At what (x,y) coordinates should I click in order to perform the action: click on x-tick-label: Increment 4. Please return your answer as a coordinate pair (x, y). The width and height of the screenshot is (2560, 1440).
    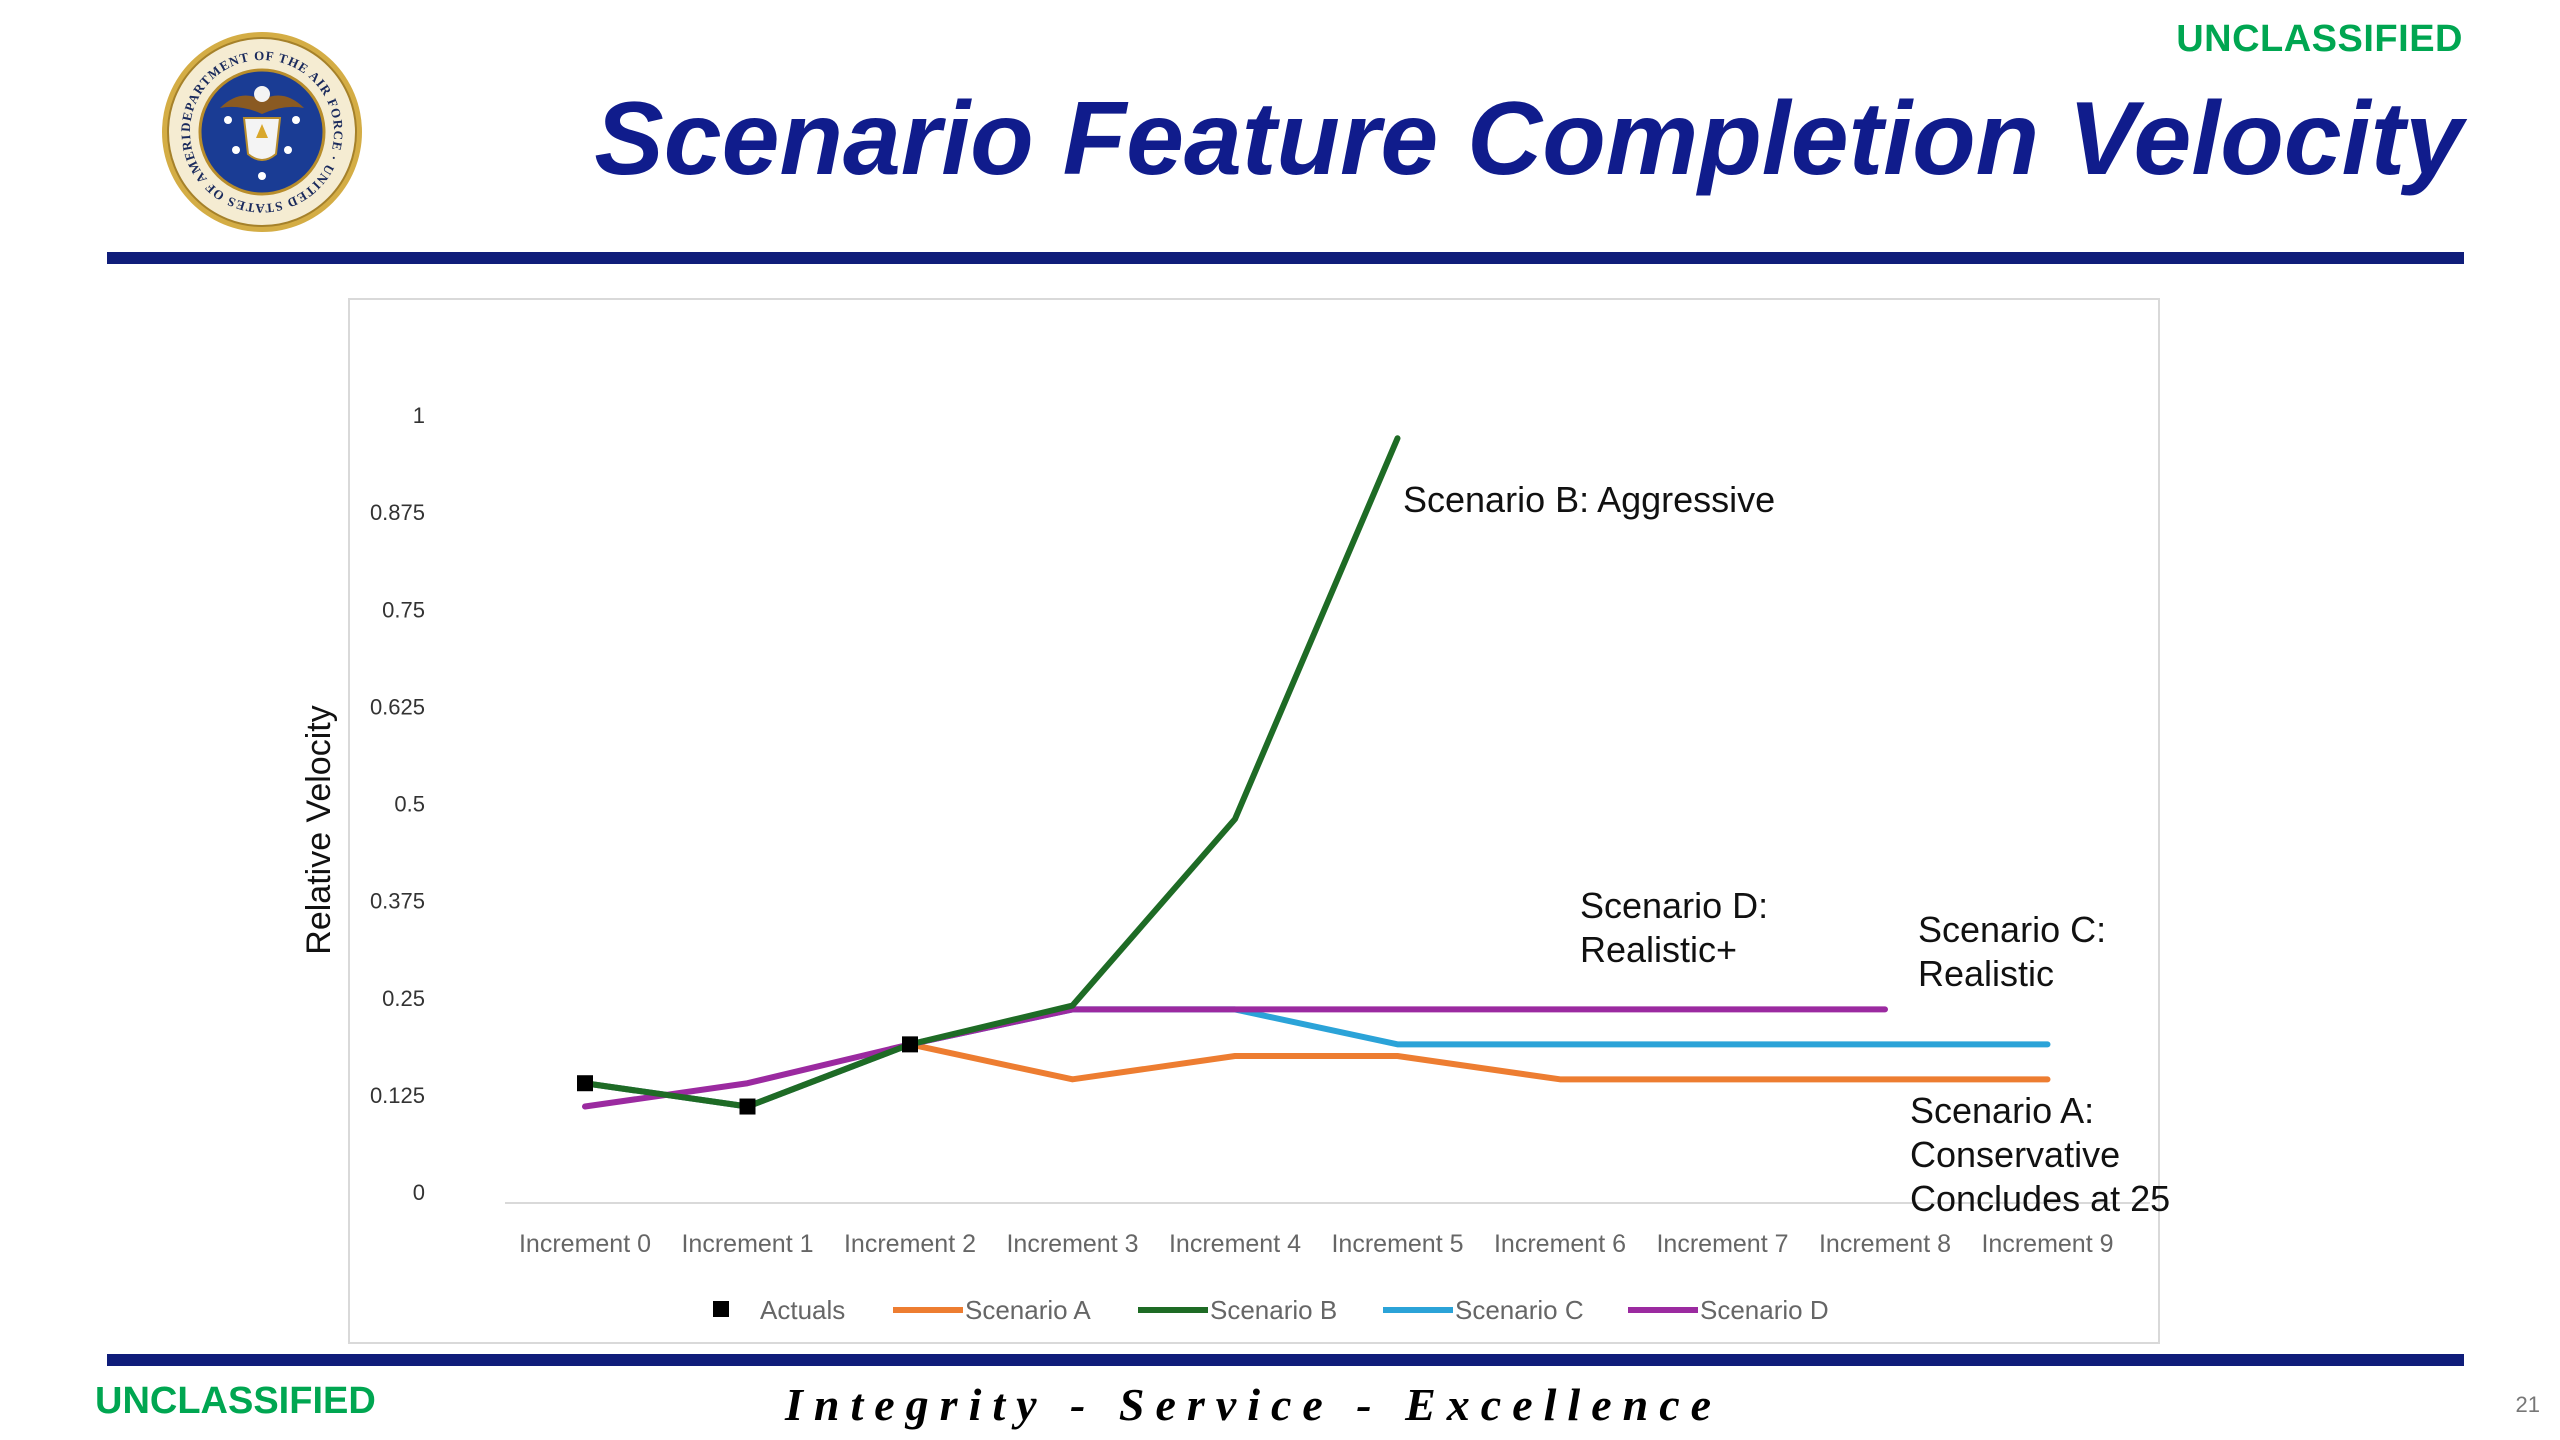
    Looking at the image, I should click on (1235, 1244).